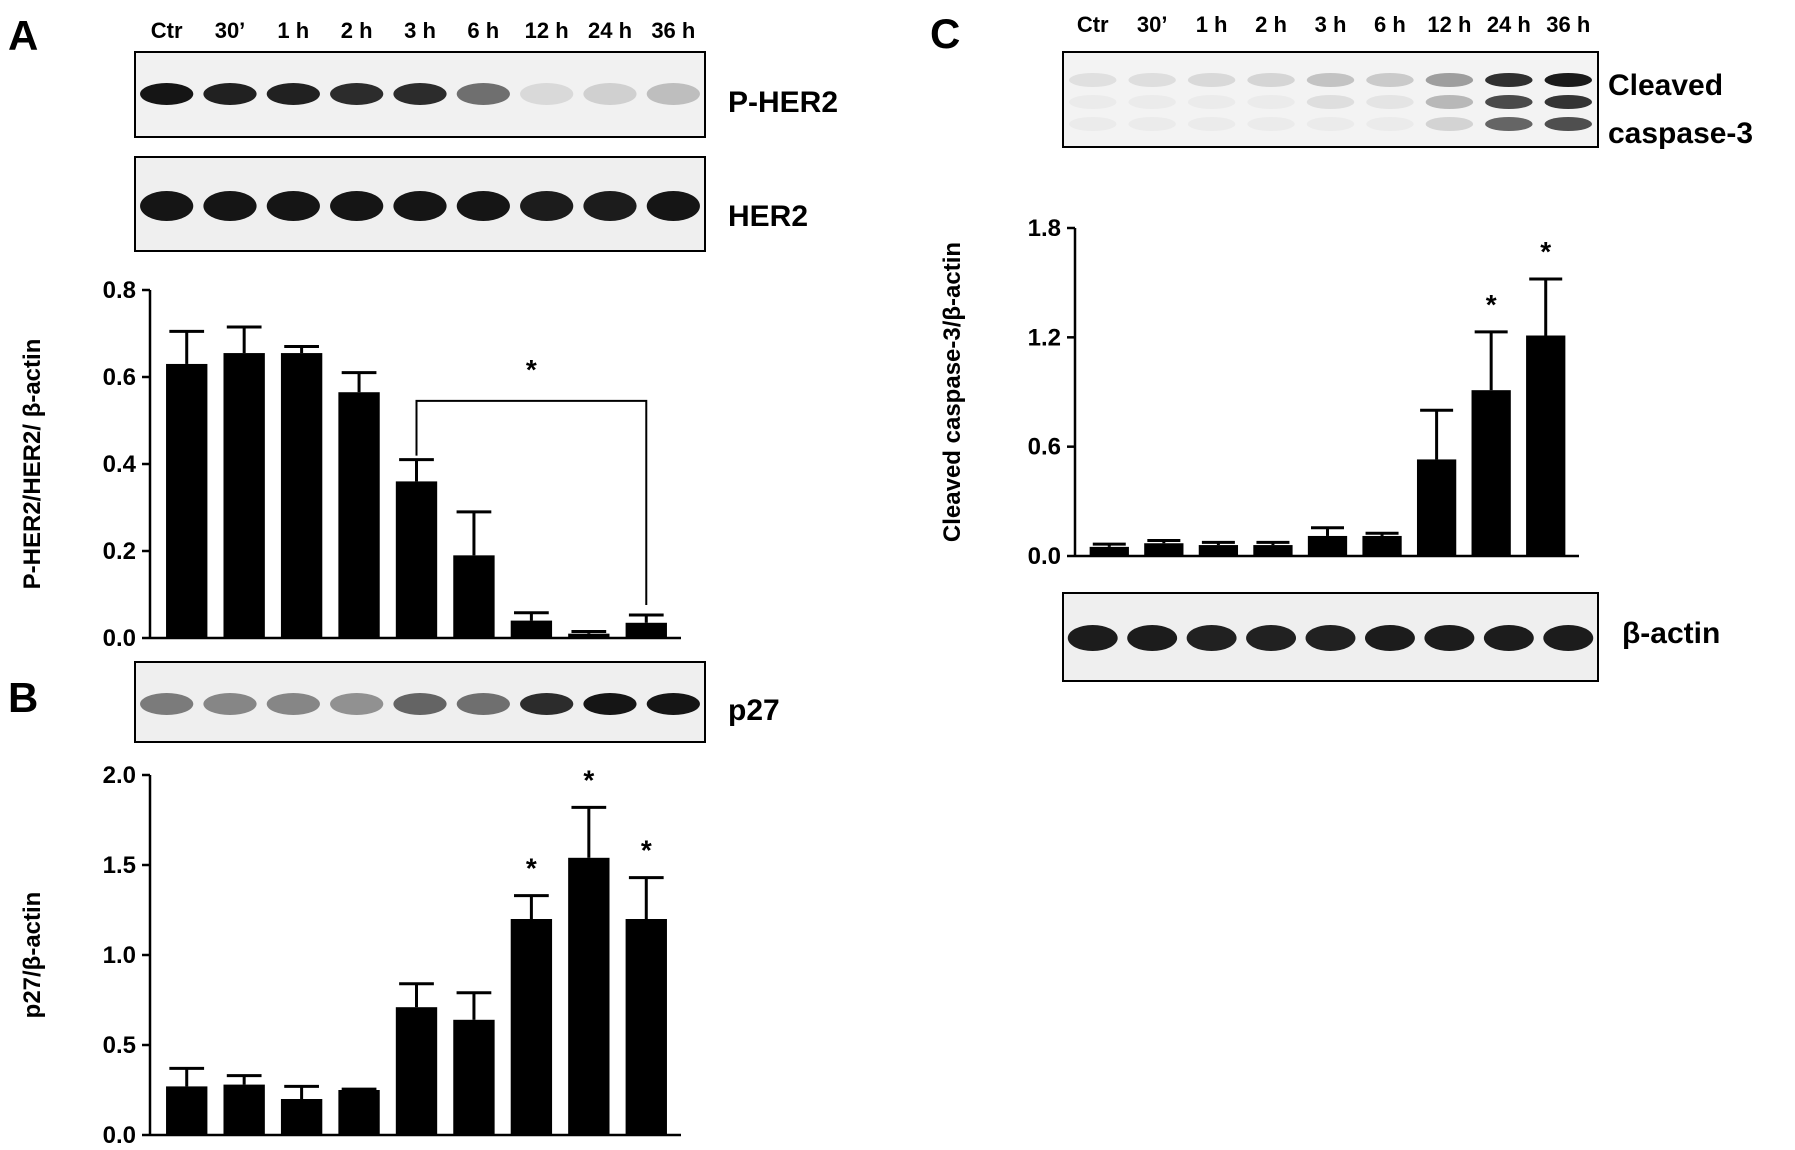 This screenshot has width=1795, height=1150. What do you see at coordinates (1044, 228) in the screenshot?
I see `y-tick-label-C-3: 1.8` at bounding box center [1044, 228].